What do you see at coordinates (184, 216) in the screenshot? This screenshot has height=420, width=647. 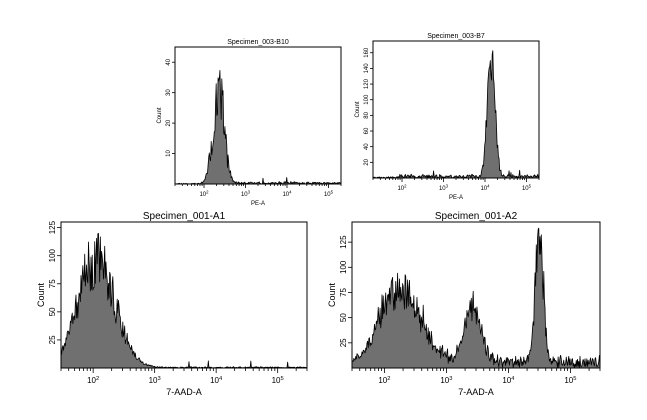 I see `plot-title: Specimen_001-A1` at bounding box center [184, 216].